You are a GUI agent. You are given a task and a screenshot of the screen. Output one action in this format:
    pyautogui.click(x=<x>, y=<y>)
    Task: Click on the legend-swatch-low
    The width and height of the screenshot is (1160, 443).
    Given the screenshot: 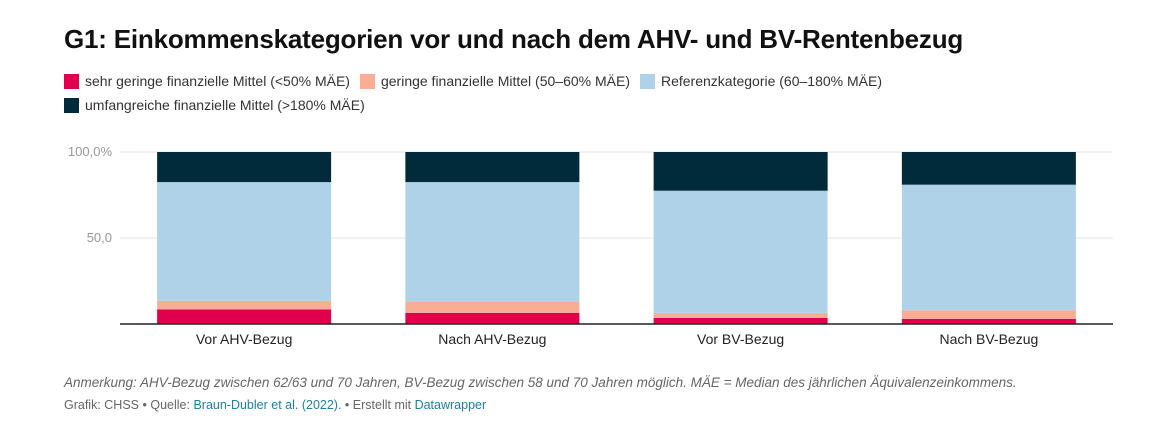 What is the action you would take?
    pyautogui.click(x=367, y=81)
    